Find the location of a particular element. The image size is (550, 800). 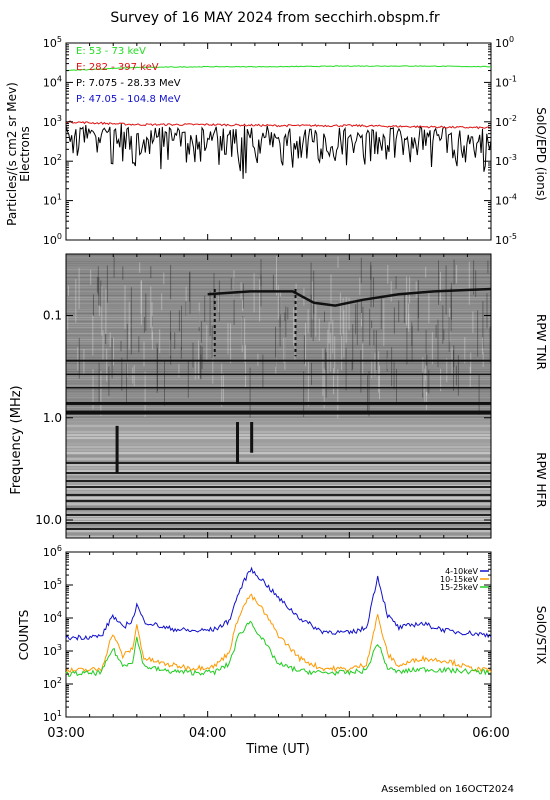

y-tick-label: 10³ is located at coordinates (52, 121).